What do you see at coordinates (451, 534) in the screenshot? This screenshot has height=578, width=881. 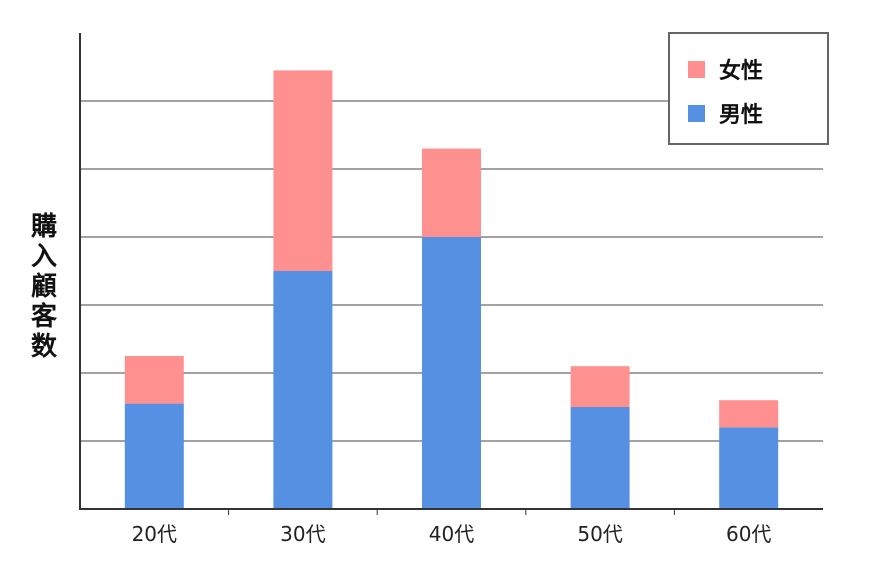 I see `x-tick-label: 40代` at bounding box center [451, 534].